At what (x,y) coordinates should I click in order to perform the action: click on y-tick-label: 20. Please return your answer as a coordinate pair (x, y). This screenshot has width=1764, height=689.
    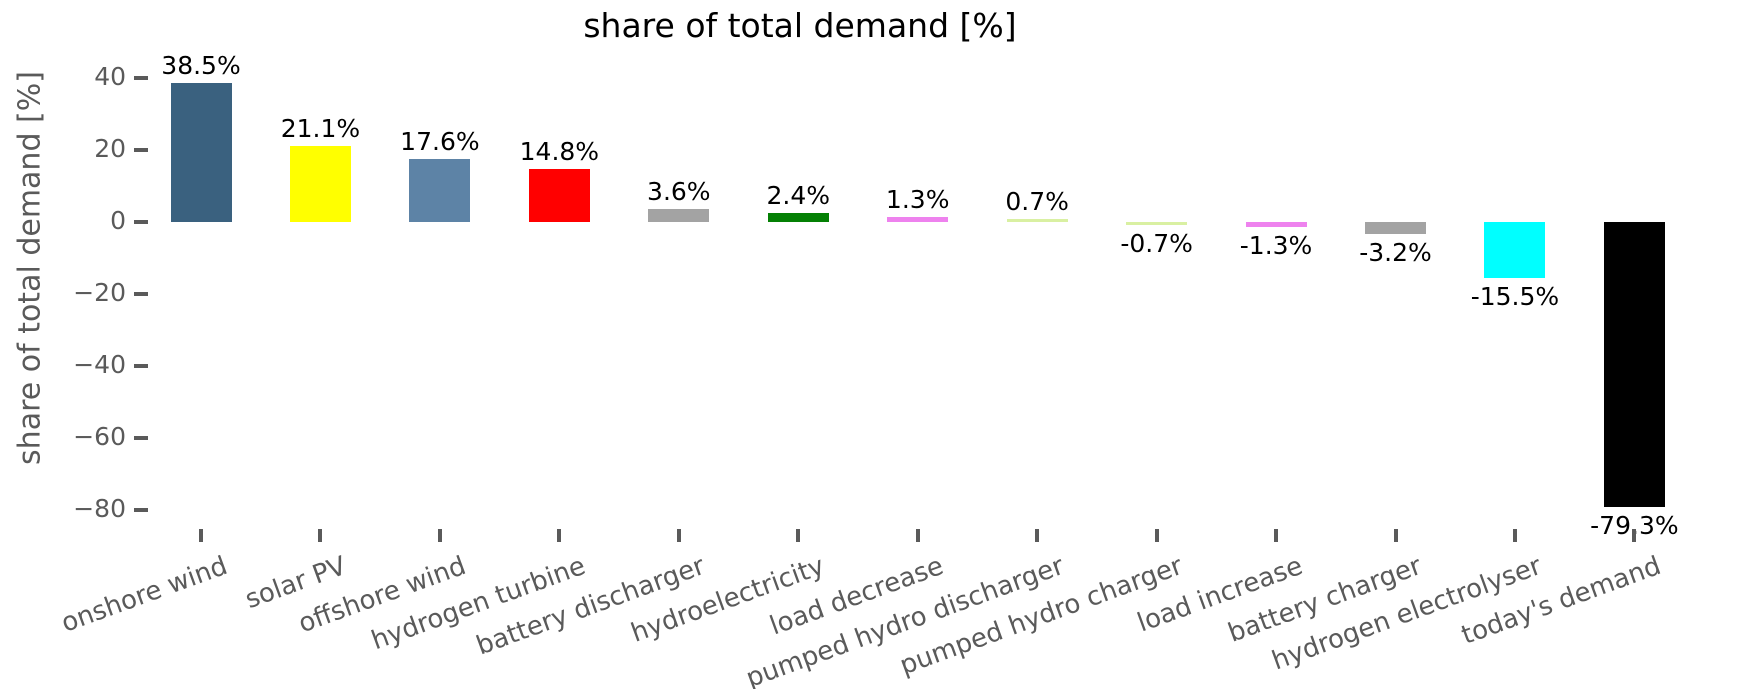
    Looking at the image, I should click on (110, 148).